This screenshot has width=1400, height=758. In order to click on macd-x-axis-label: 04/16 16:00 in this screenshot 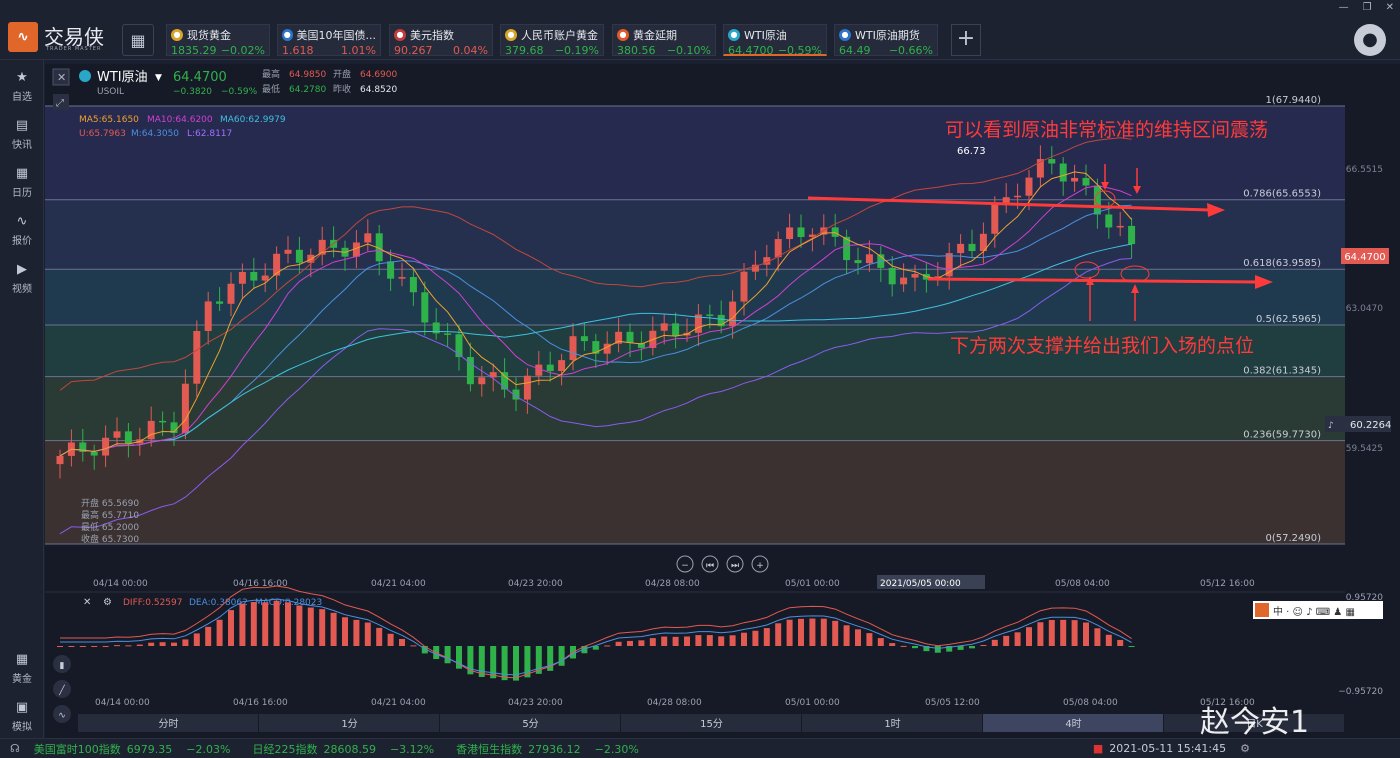, I will do `click(260, 703)`.